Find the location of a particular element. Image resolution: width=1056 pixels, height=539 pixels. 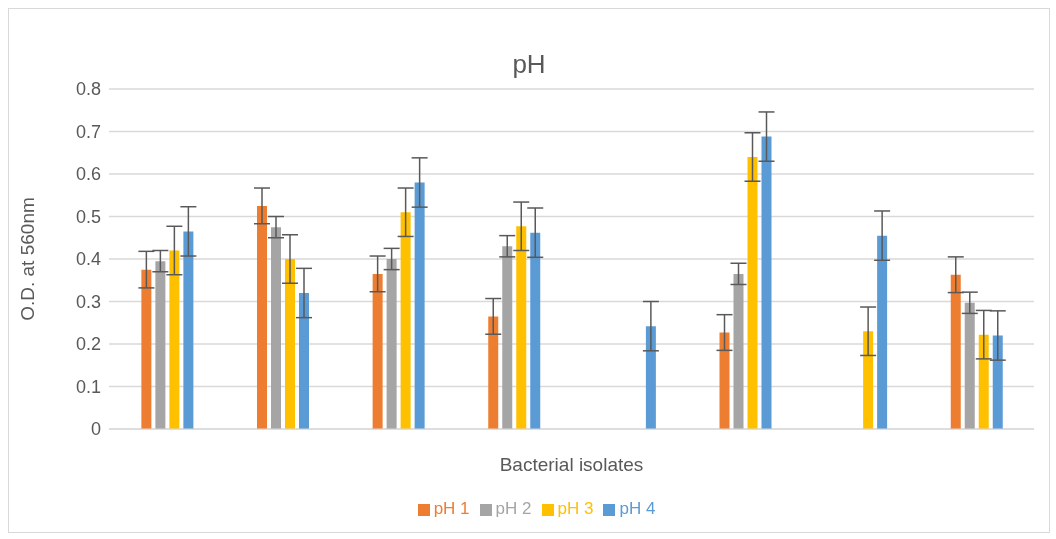

y-tick-label: 0.3 is located at coordinates (88, 301).